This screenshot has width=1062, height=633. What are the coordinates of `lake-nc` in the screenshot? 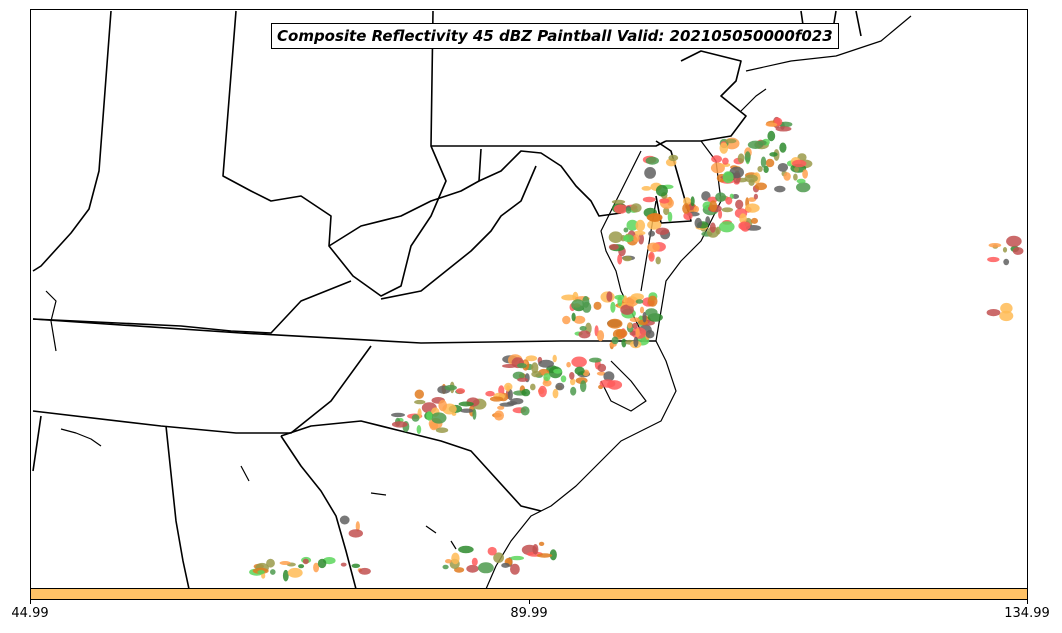 It's located at (441, 537).